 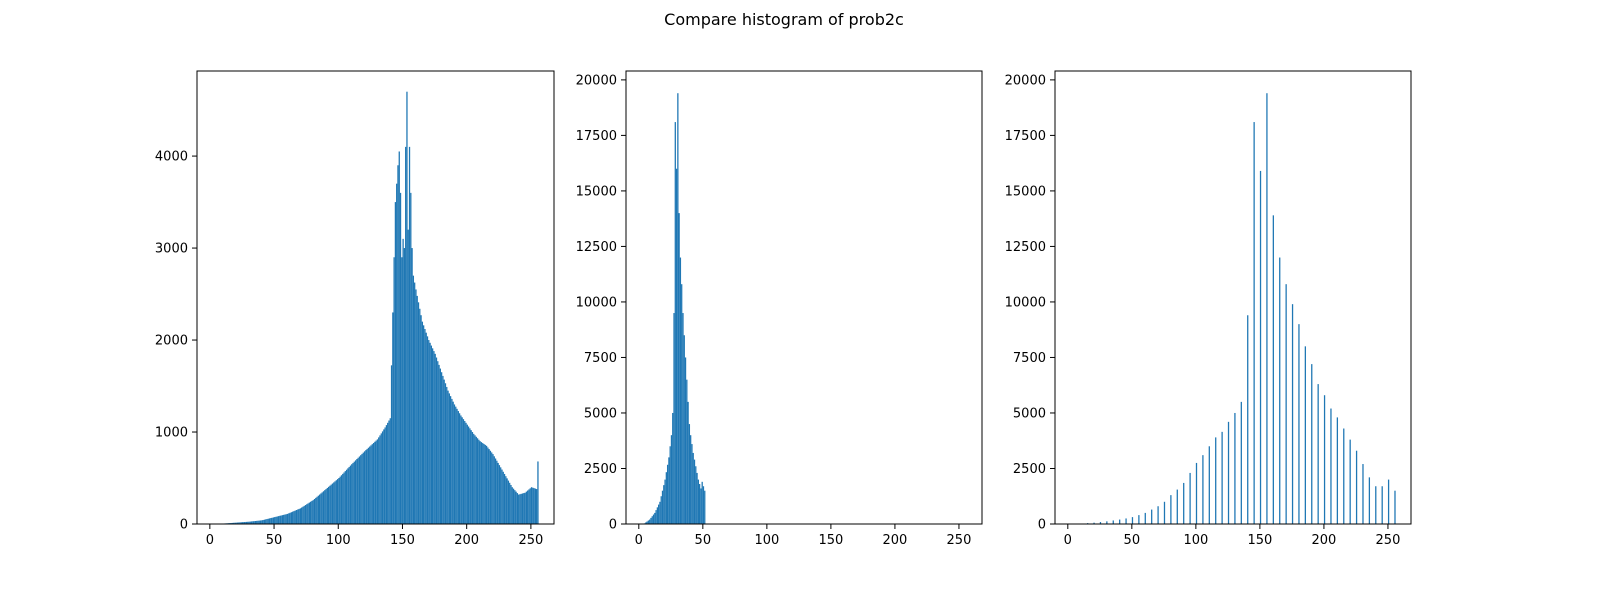 What do you see at coordinates (596, 191) in the screenshot?
I see `y-tick-label: 15000` at bounding box center [596, 191].